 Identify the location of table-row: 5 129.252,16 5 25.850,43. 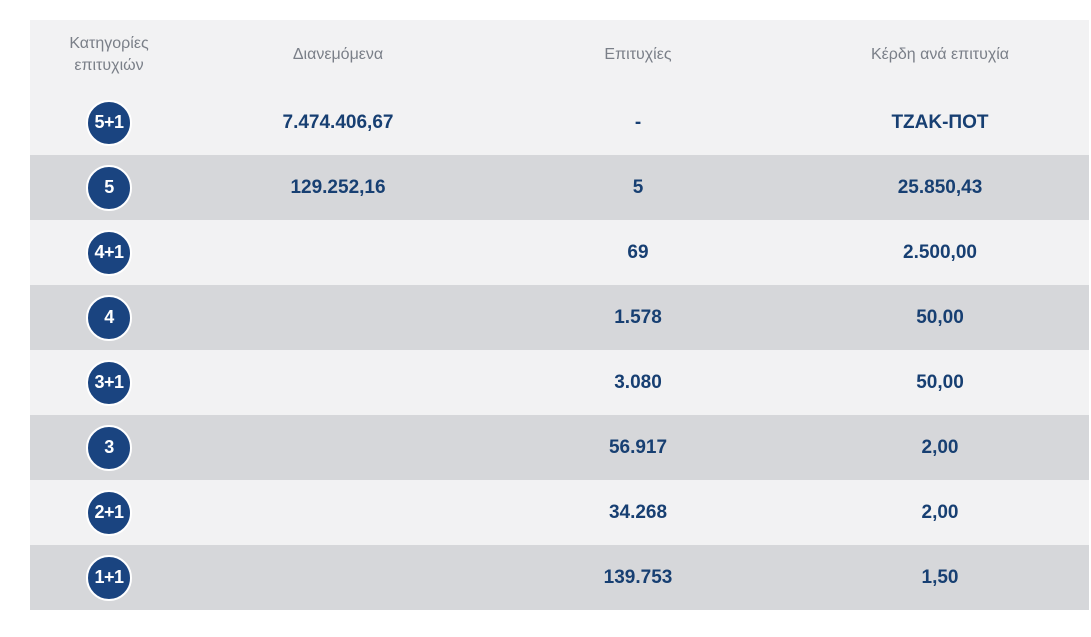
(559, 187).